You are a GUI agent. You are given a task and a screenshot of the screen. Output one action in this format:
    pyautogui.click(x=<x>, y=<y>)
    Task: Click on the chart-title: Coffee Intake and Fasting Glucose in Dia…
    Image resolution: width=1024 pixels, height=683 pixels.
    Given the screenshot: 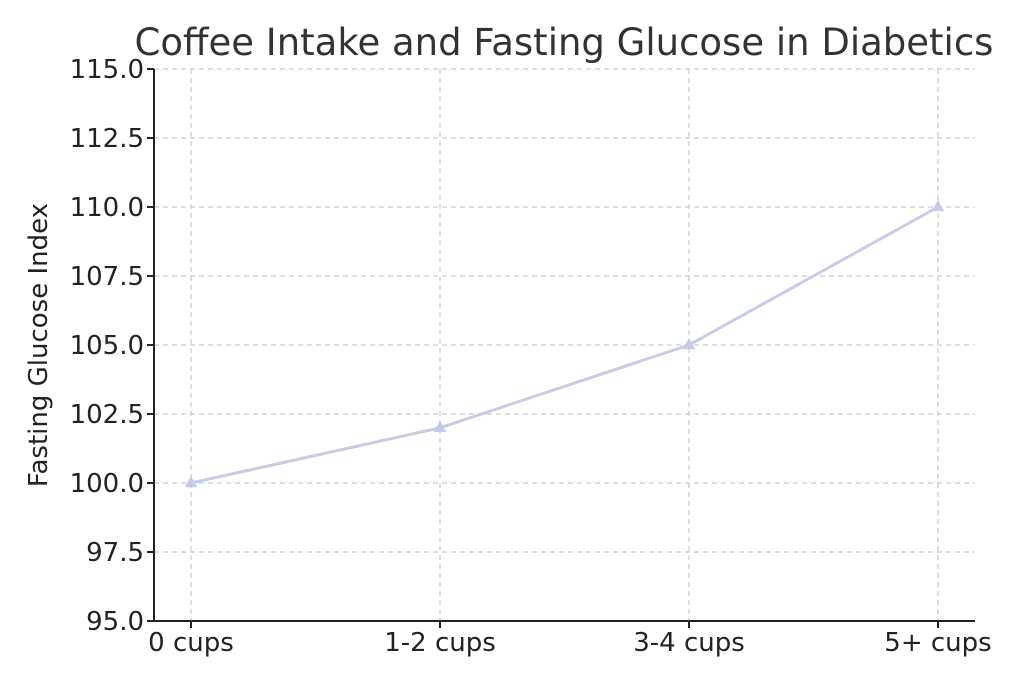 What is the action you would take?
    pyautogui.click(x=564, y=42)
    